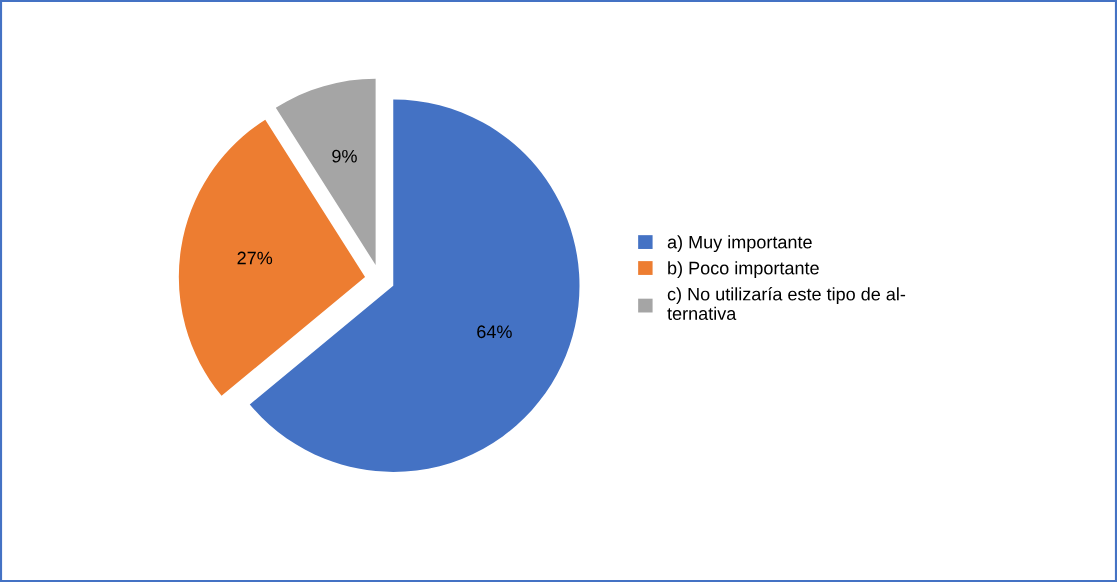 The image size is (1117, 582). Describe the element at coordinates (255, 258) in the screenshot. I see `data-label: 27%` at that location.